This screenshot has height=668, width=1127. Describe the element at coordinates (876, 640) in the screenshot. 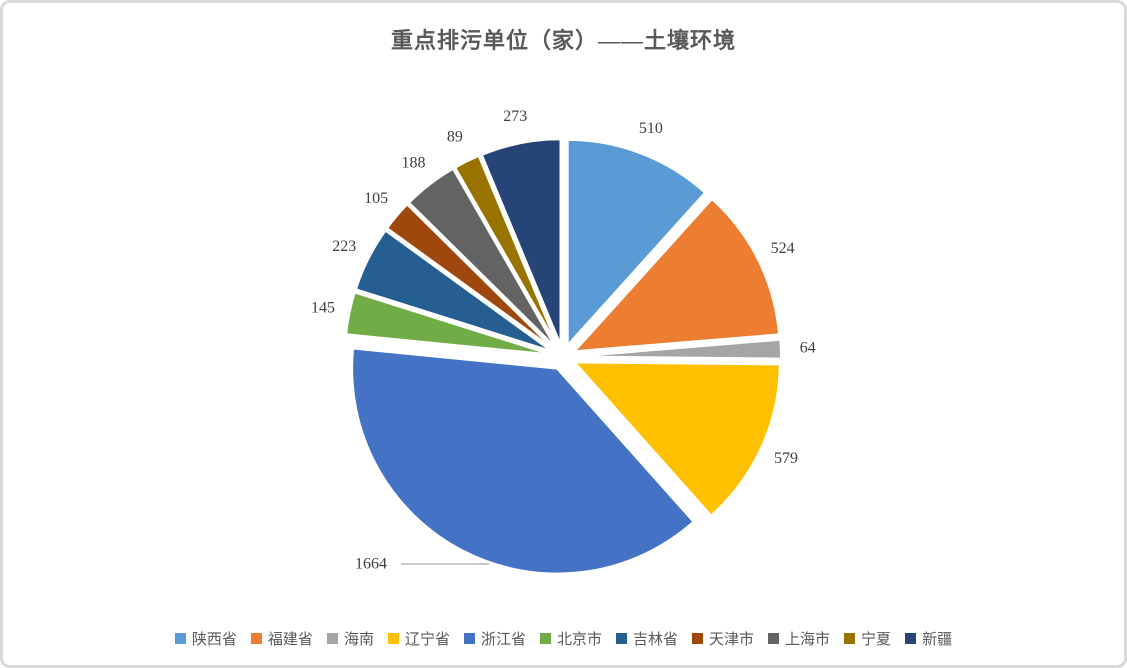

I see `legend-label: 宁夏` at that location.